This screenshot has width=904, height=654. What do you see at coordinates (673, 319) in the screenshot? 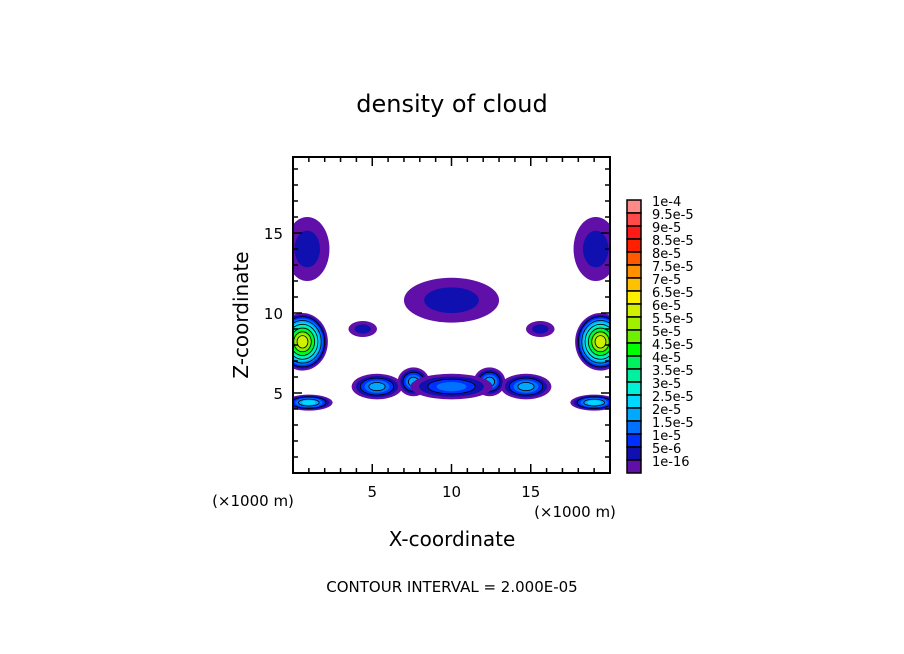
I see `colorbar-label: 5.5e-5` at bounding box center [673, 319].